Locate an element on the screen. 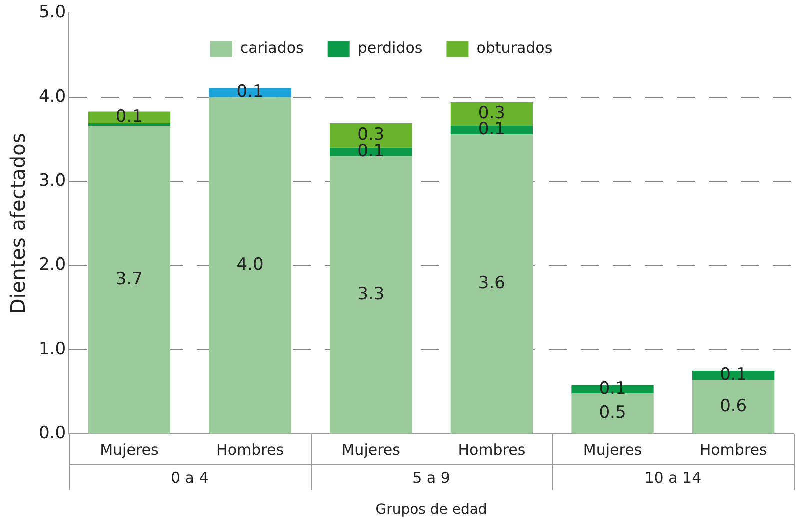  data-label: 3.7 is located at coordinates (129, 279).